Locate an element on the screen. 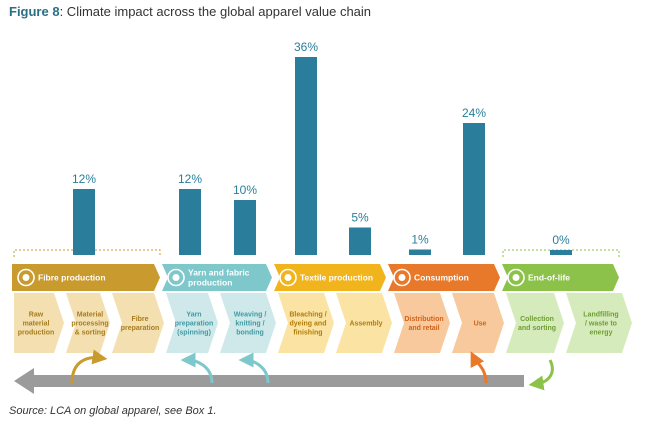 The width and height of the screenshot is (656, 428). bar-value-label-7: 24% is located at coordinates (474, 113).